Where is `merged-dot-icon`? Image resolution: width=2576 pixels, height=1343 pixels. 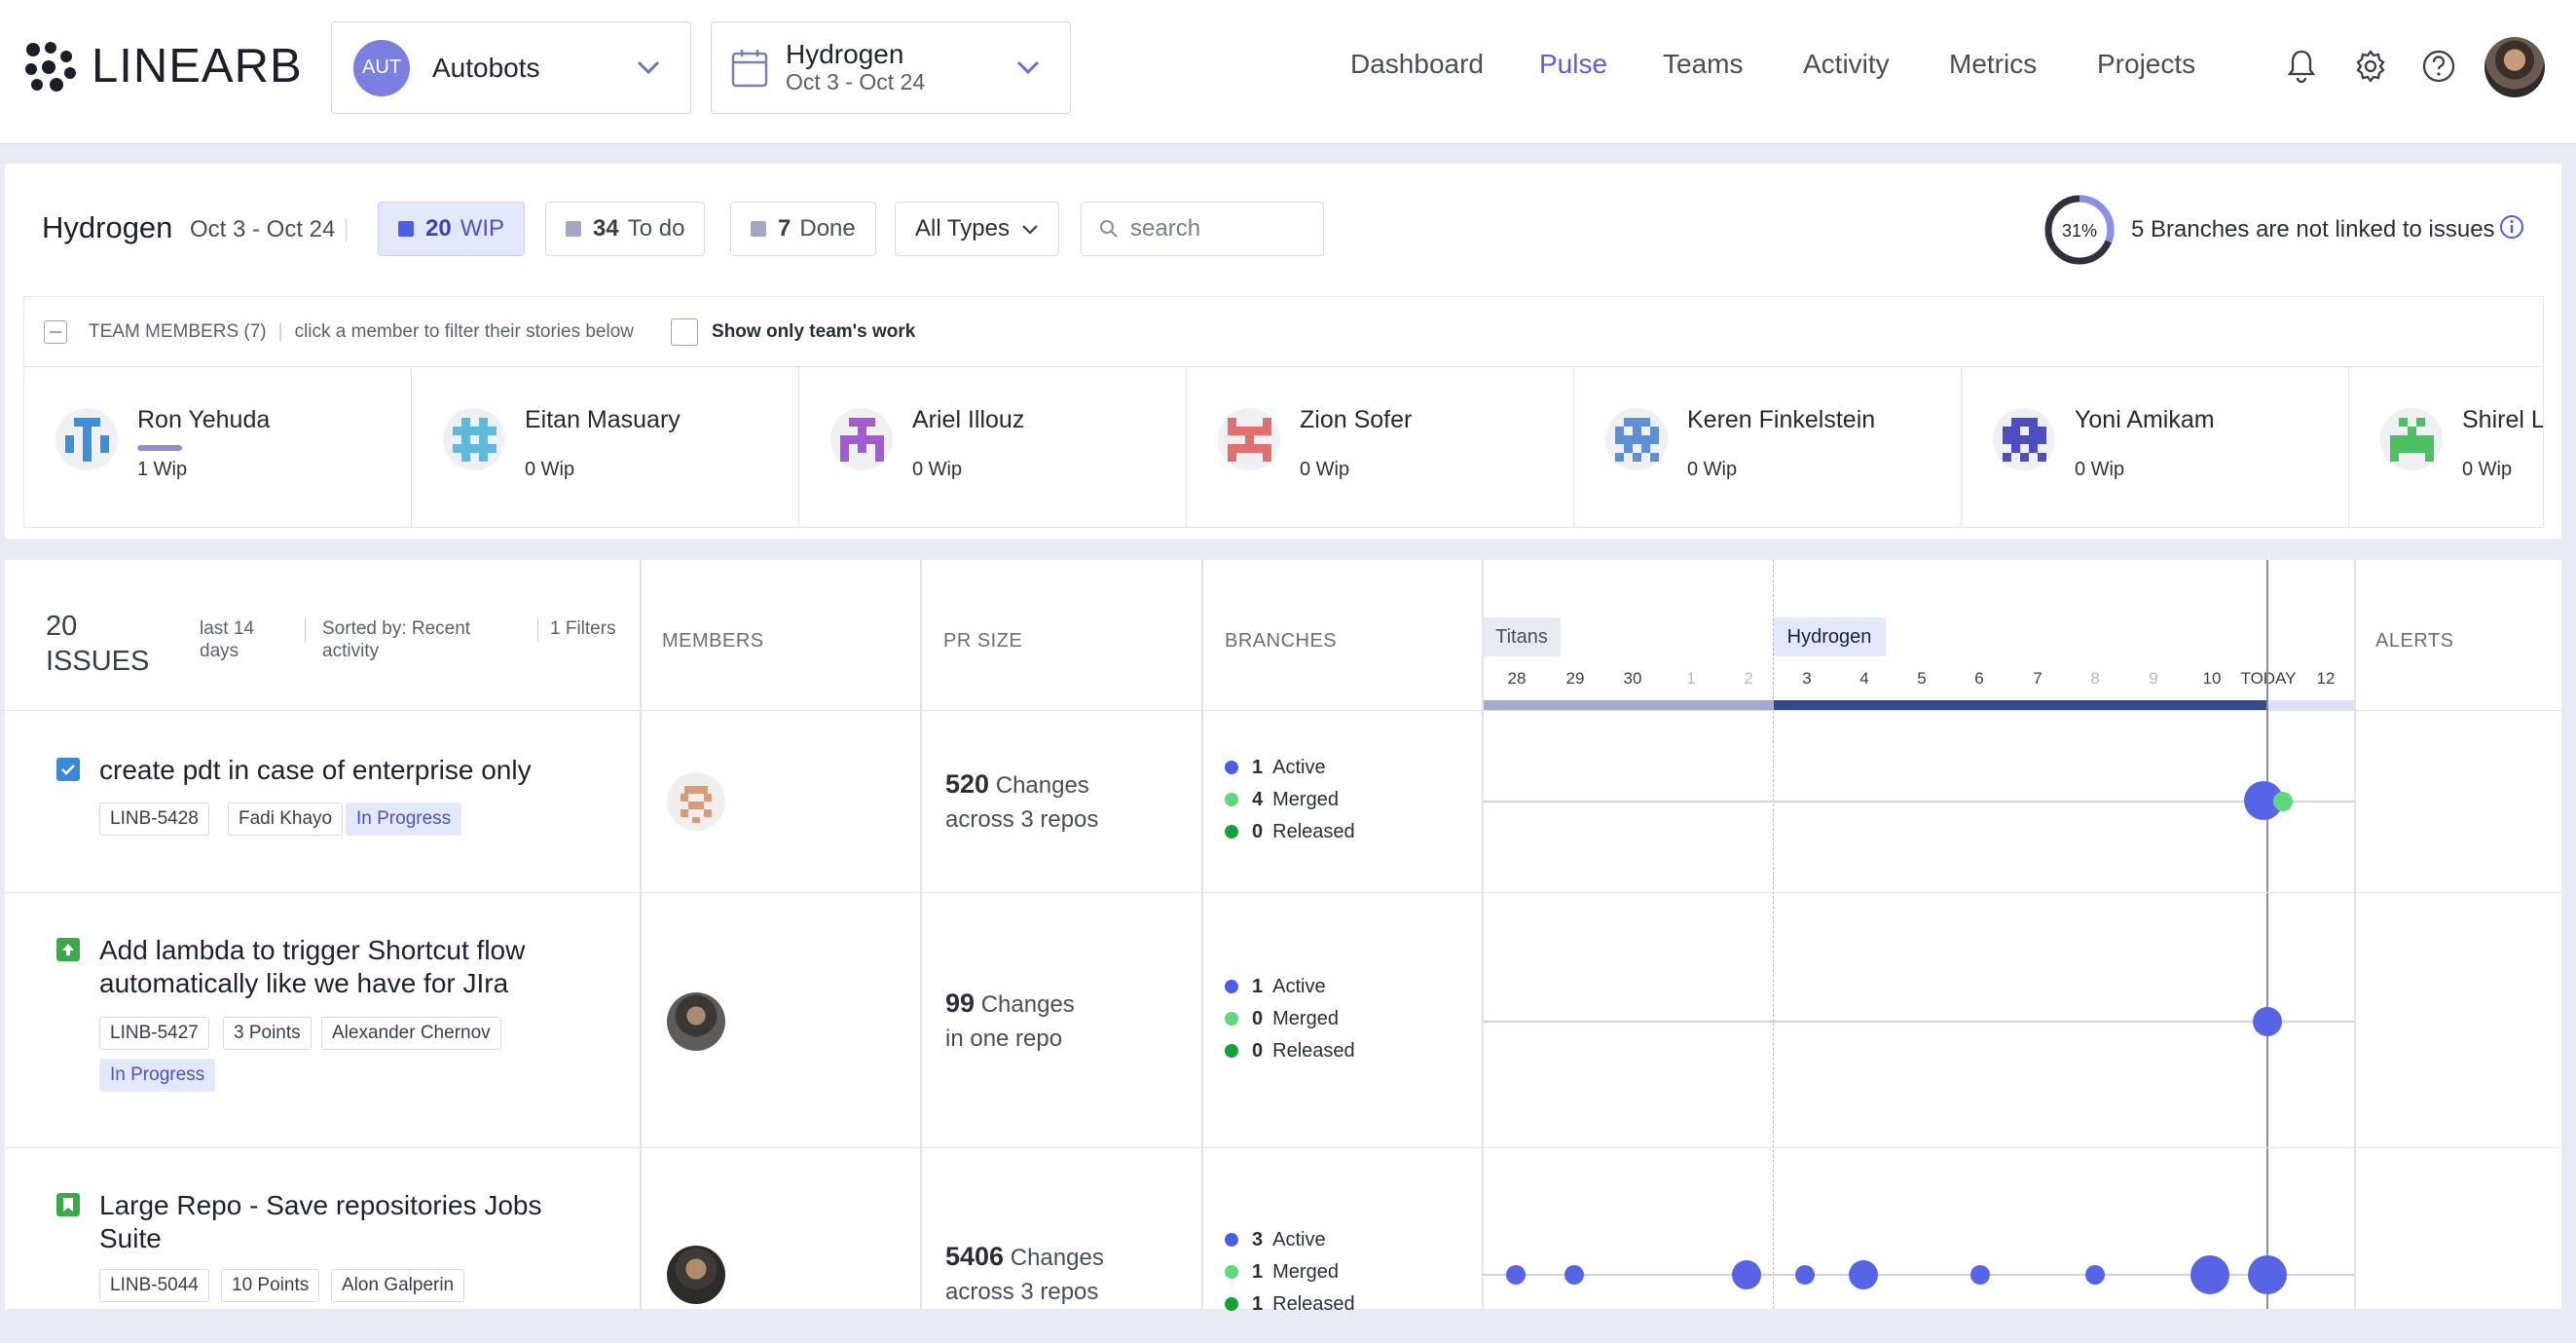 merged-dot-icon is located at coordinates (1231, 1272).